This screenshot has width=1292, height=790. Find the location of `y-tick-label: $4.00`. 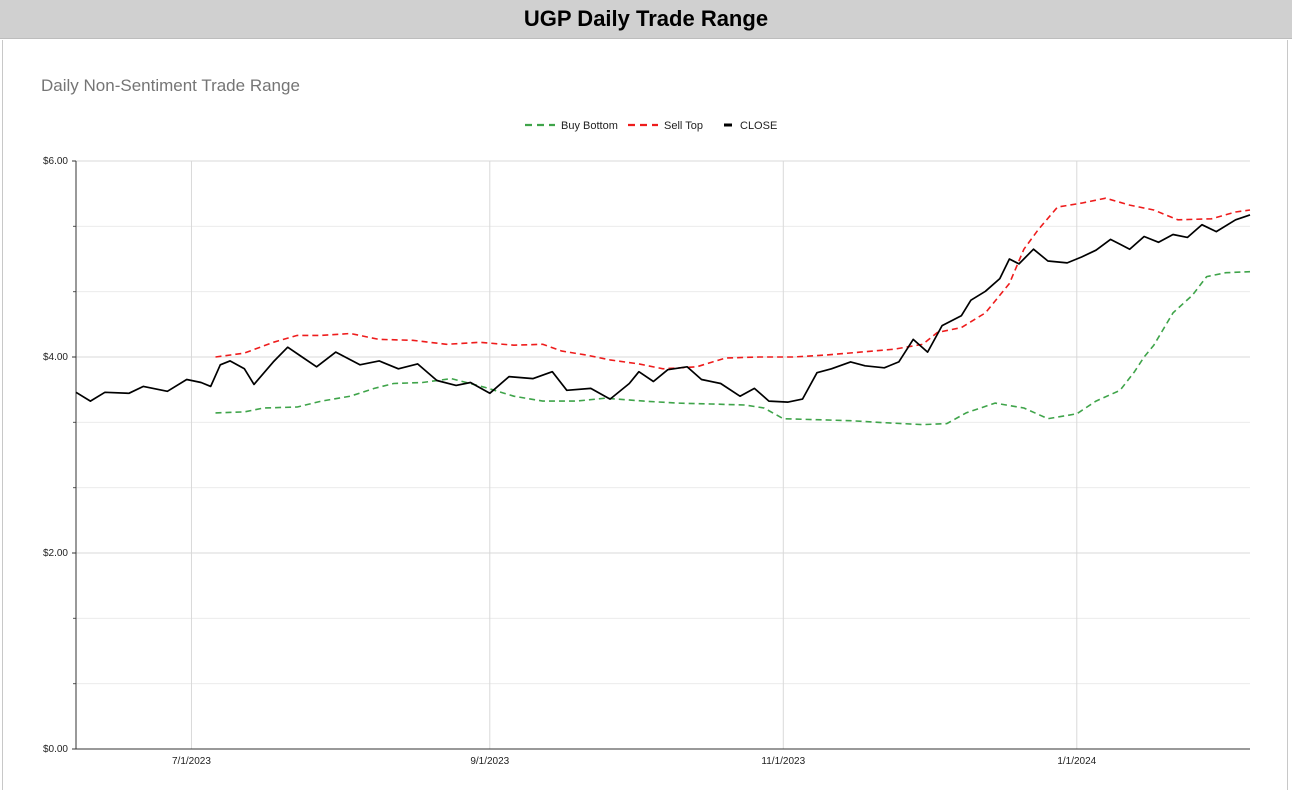

y-tick-label: $4.00 is located at coordinates (55, 357).